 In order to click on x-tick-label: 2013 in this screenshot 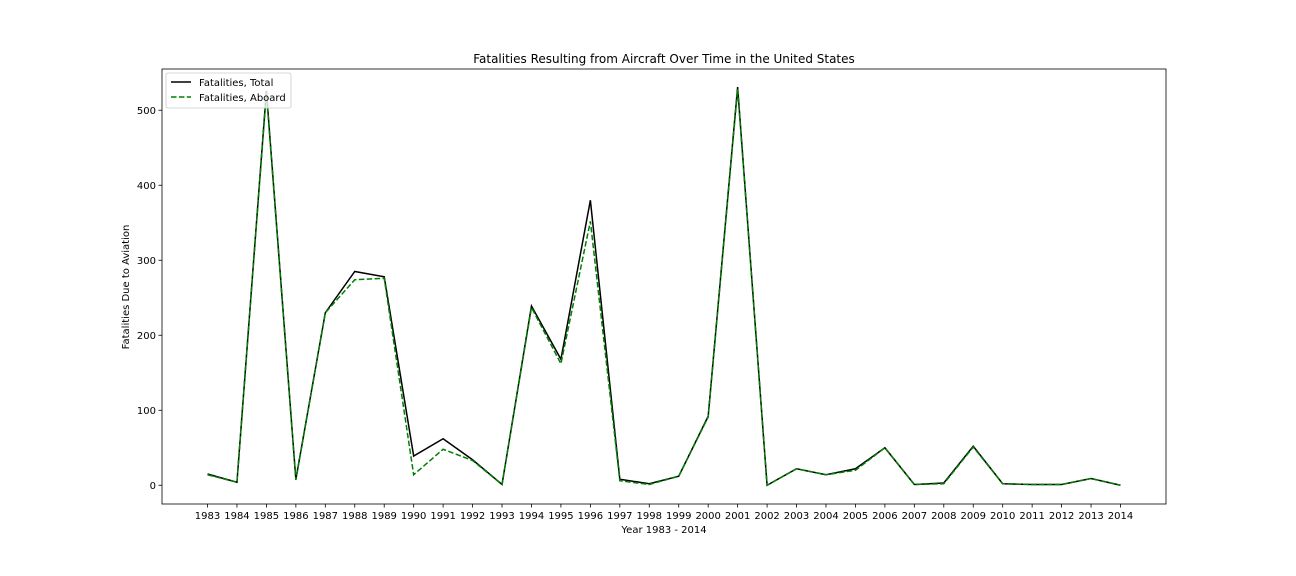, I will do `click(1090, 516)`.